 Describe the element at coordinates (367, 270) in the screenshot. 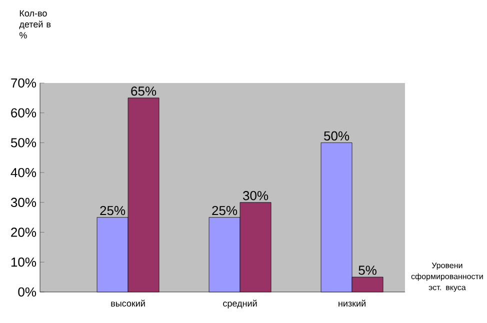

I see `data-label: 5%` at that location.